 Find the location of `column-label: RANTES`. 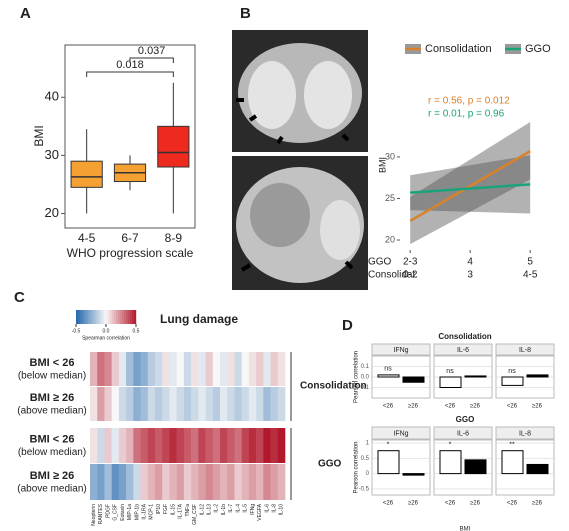

column-label: RANTES is located at coordinates (101, 513).